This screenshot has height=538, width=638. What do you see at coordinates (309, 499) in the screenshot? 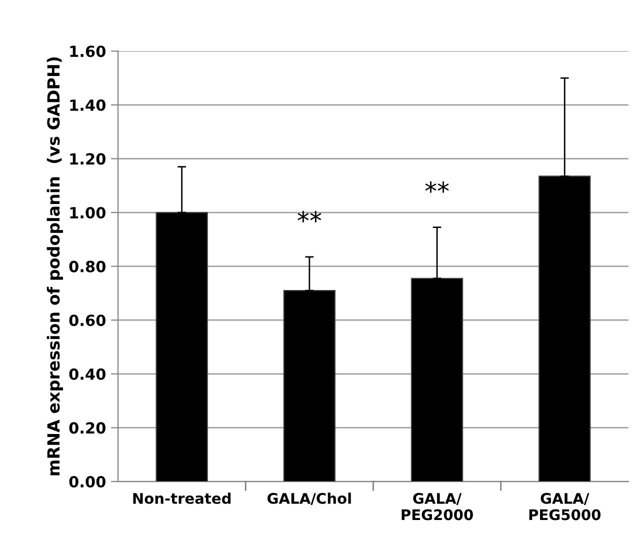
I see `x-tick-label: GALA/Chol` at bounding box center [309, 499].